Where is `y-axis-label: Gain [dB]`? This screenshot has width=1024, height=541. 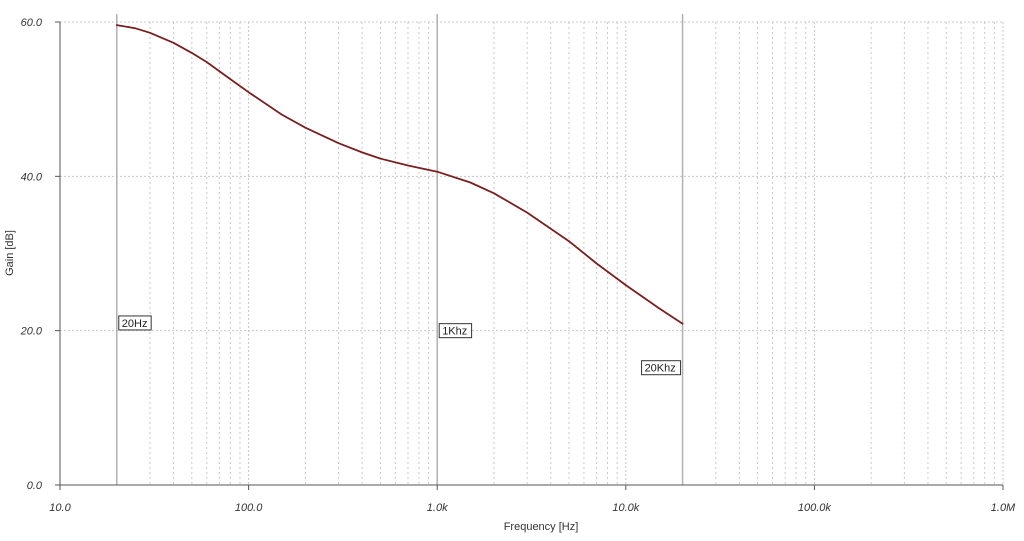 y-axis-label: Gain [dB] is located at coordinates (10, 253).